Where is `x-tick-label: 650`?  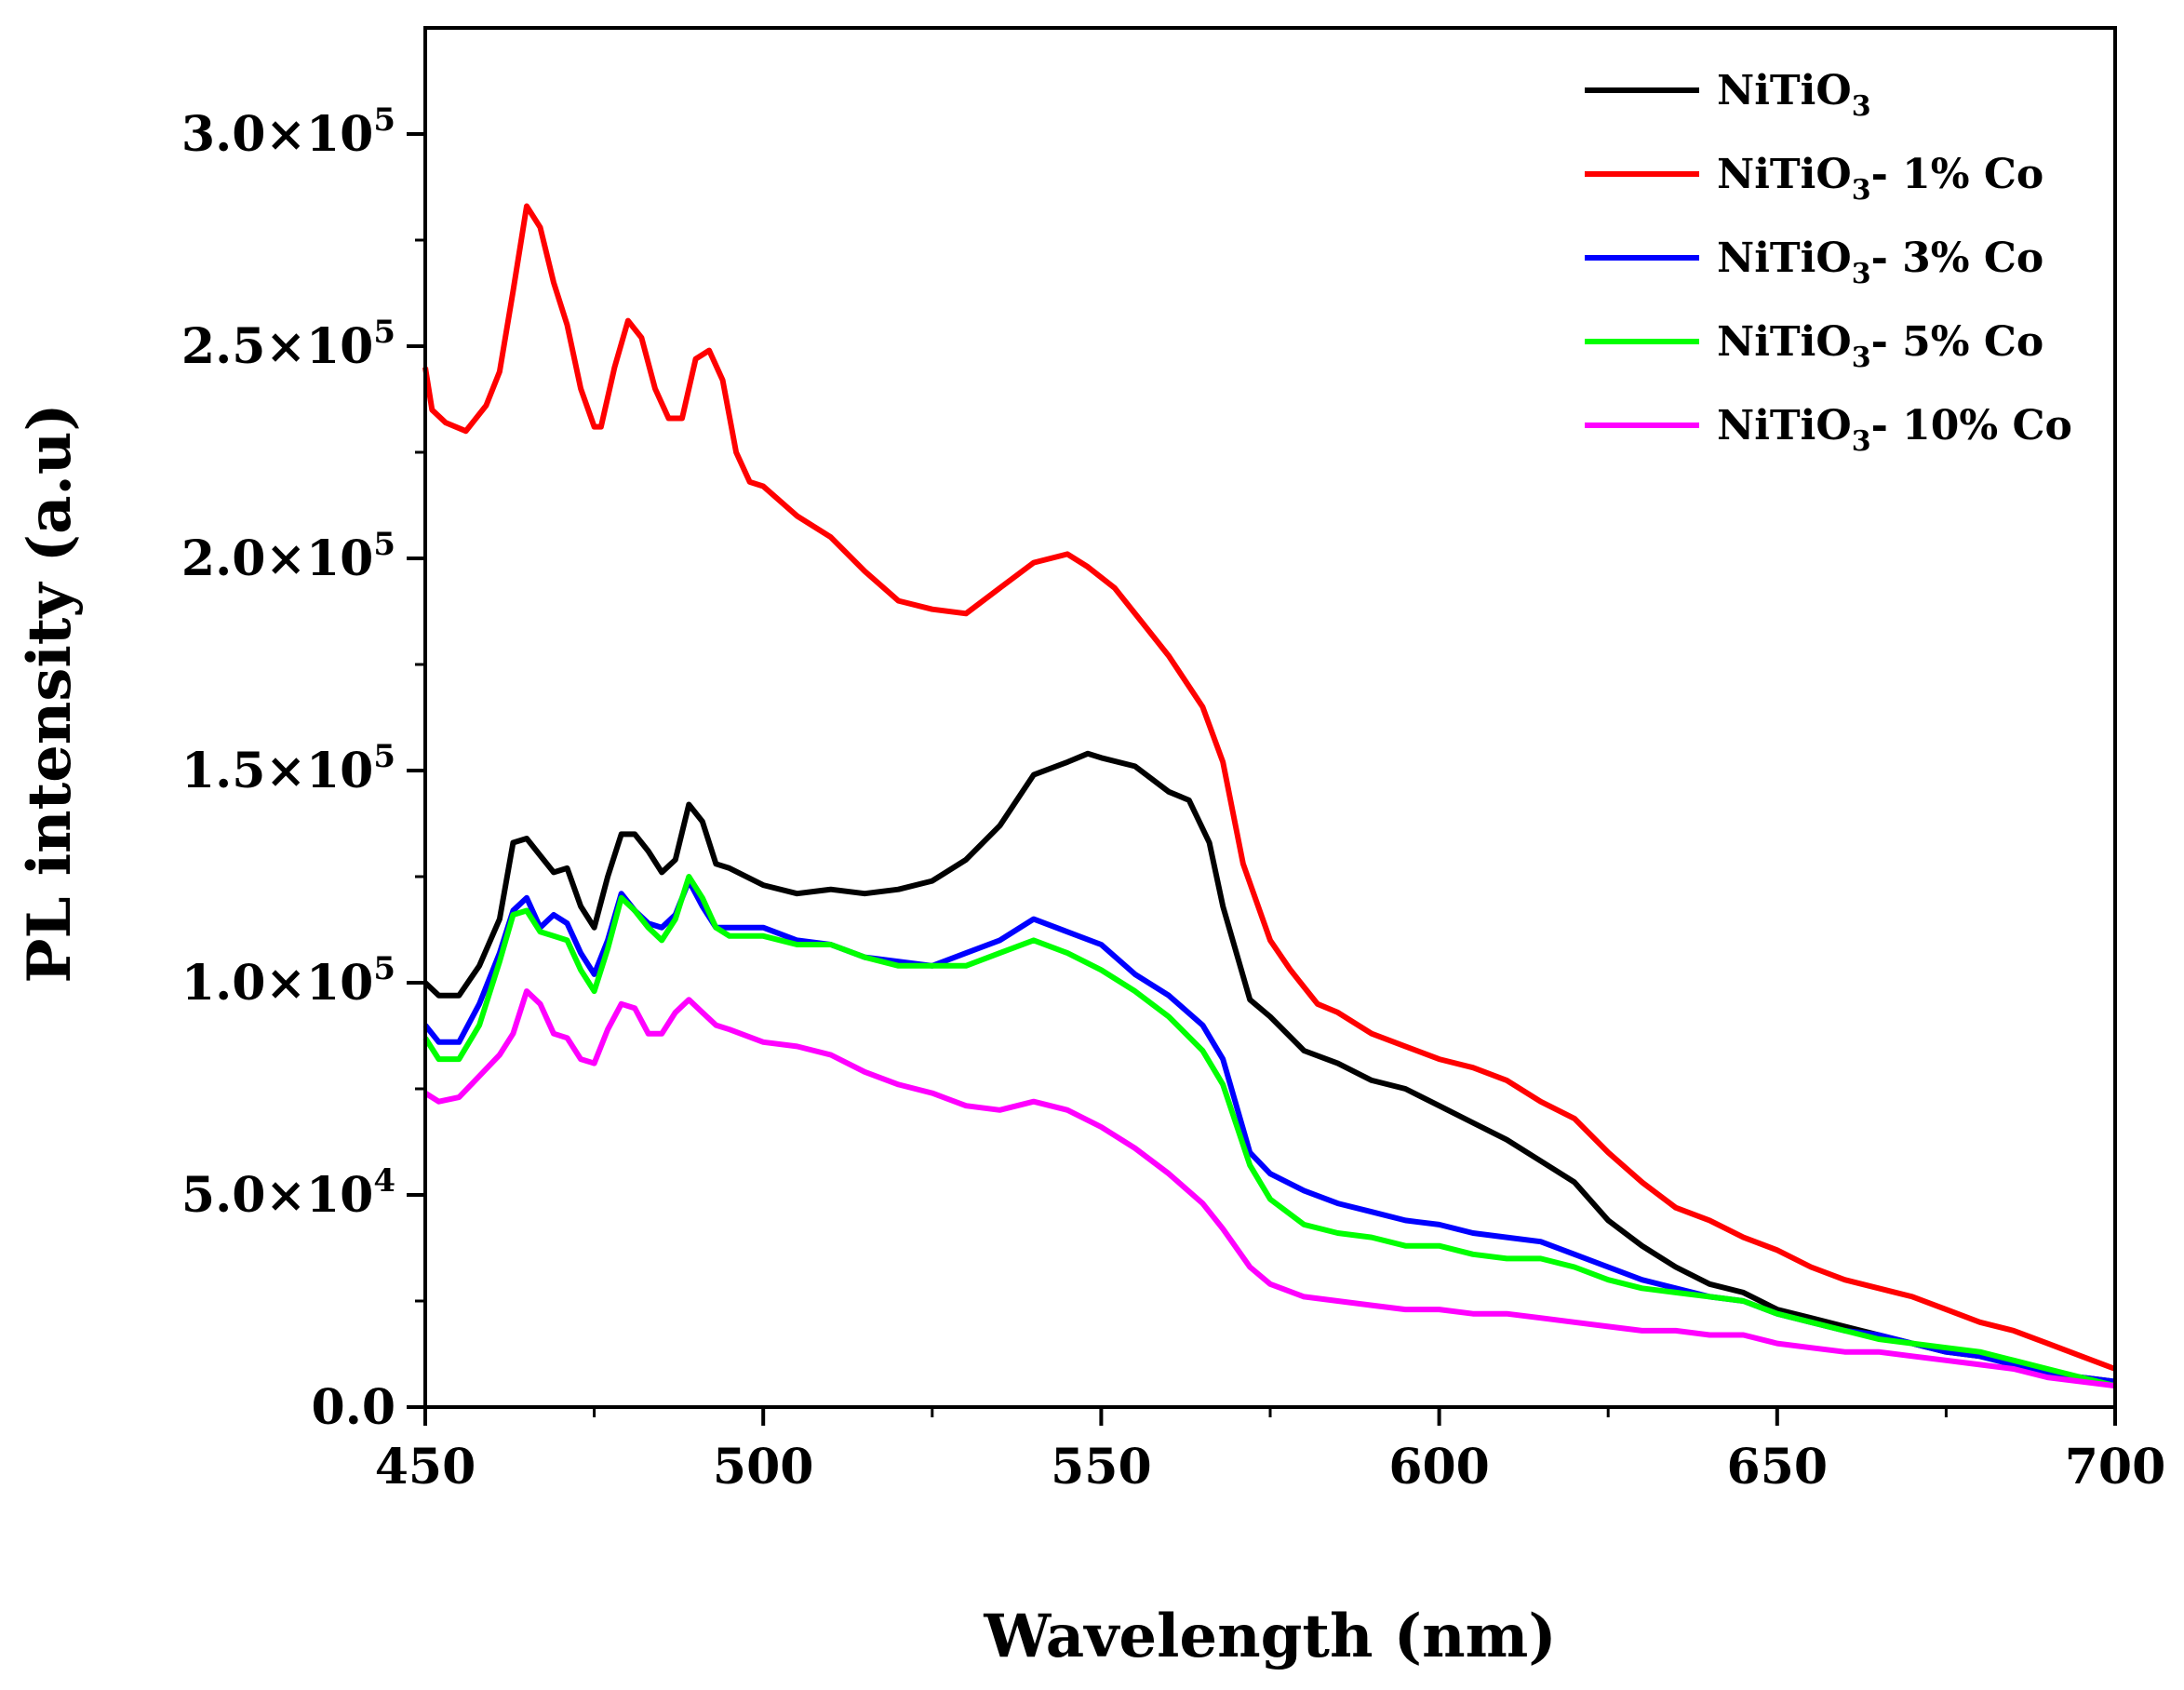 x-tick-label: 650 is located at coordinates (1778, 1467).